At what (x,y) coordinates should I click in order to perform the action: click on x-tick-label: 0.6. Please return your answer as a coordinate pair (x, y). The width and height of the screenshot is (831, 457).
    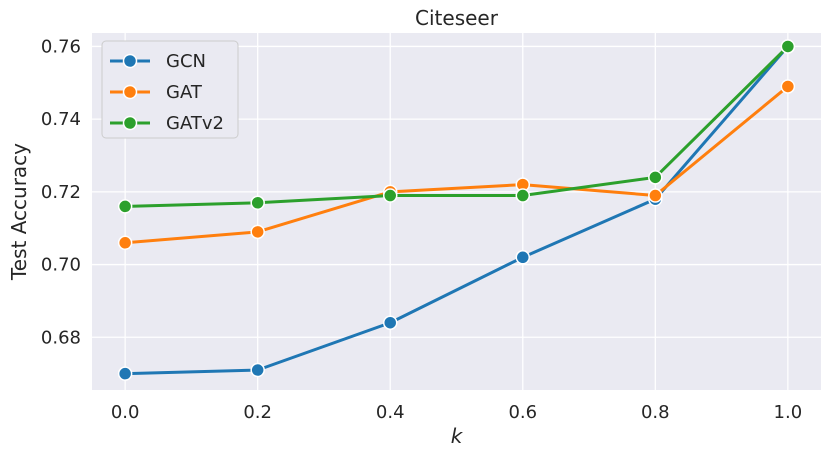
    Looking at the image, I should click on (522, 412).